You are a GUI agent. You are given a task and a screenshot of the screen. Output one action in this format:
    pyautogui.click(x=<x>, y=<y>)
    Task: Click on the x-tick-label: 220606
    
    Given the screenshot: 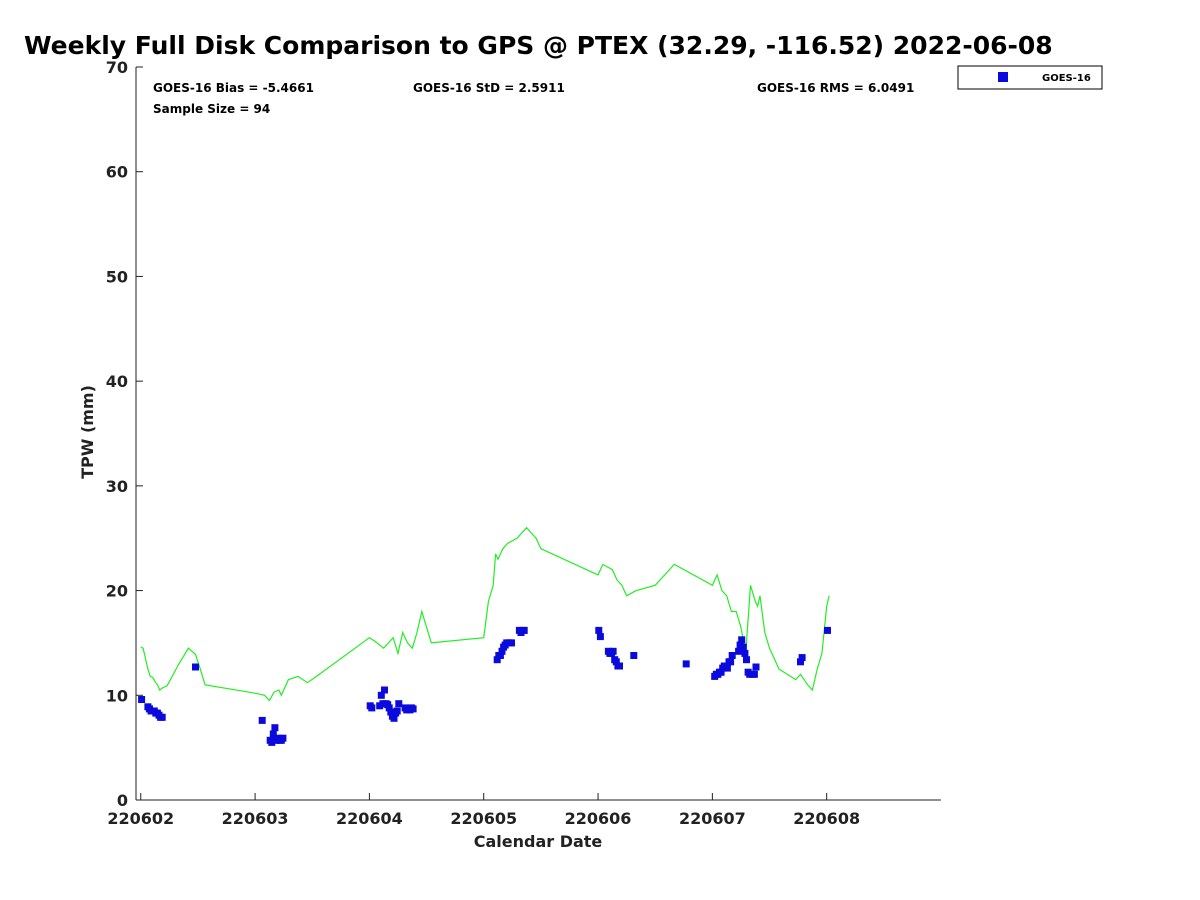 What is the action you would take?
    pyautogui.click(x=598, y=818)
    